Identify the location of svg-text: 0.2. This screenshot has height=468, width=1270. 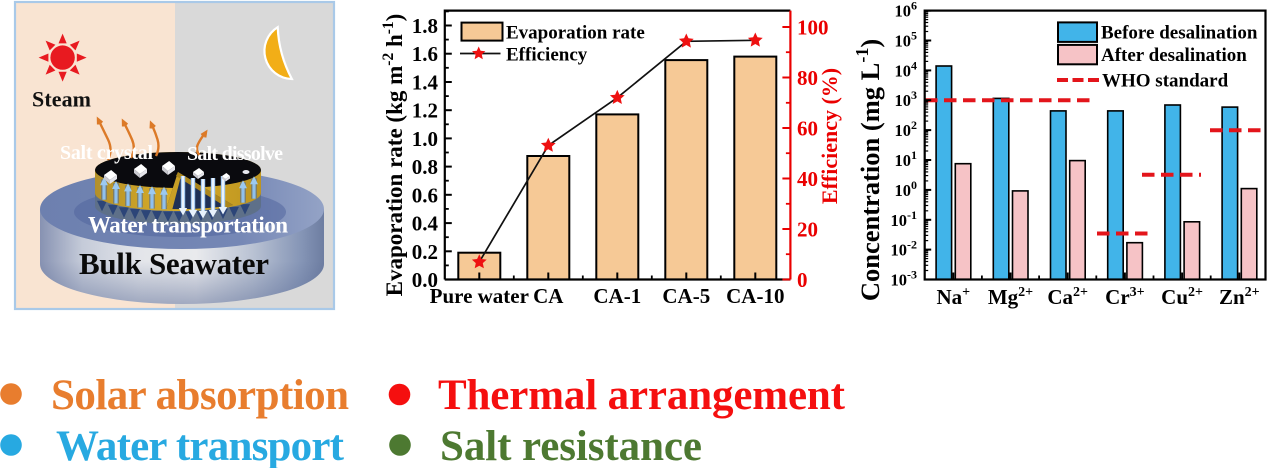
(425, 252).